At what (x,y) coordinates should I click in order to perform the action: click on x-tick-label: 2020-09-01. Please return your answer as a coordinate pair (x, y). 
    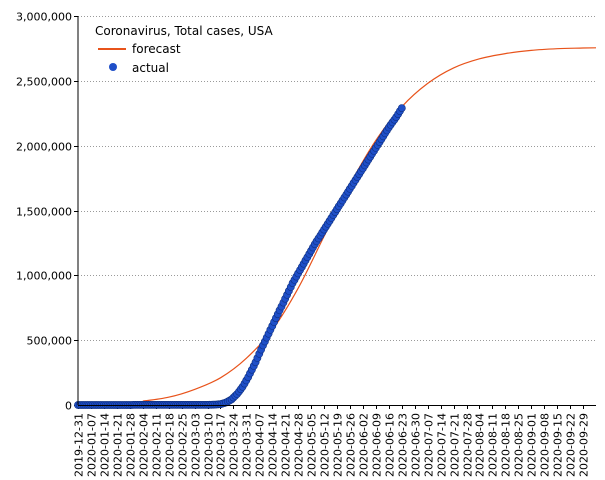
    Looking at the image, I should click on (532, 445).